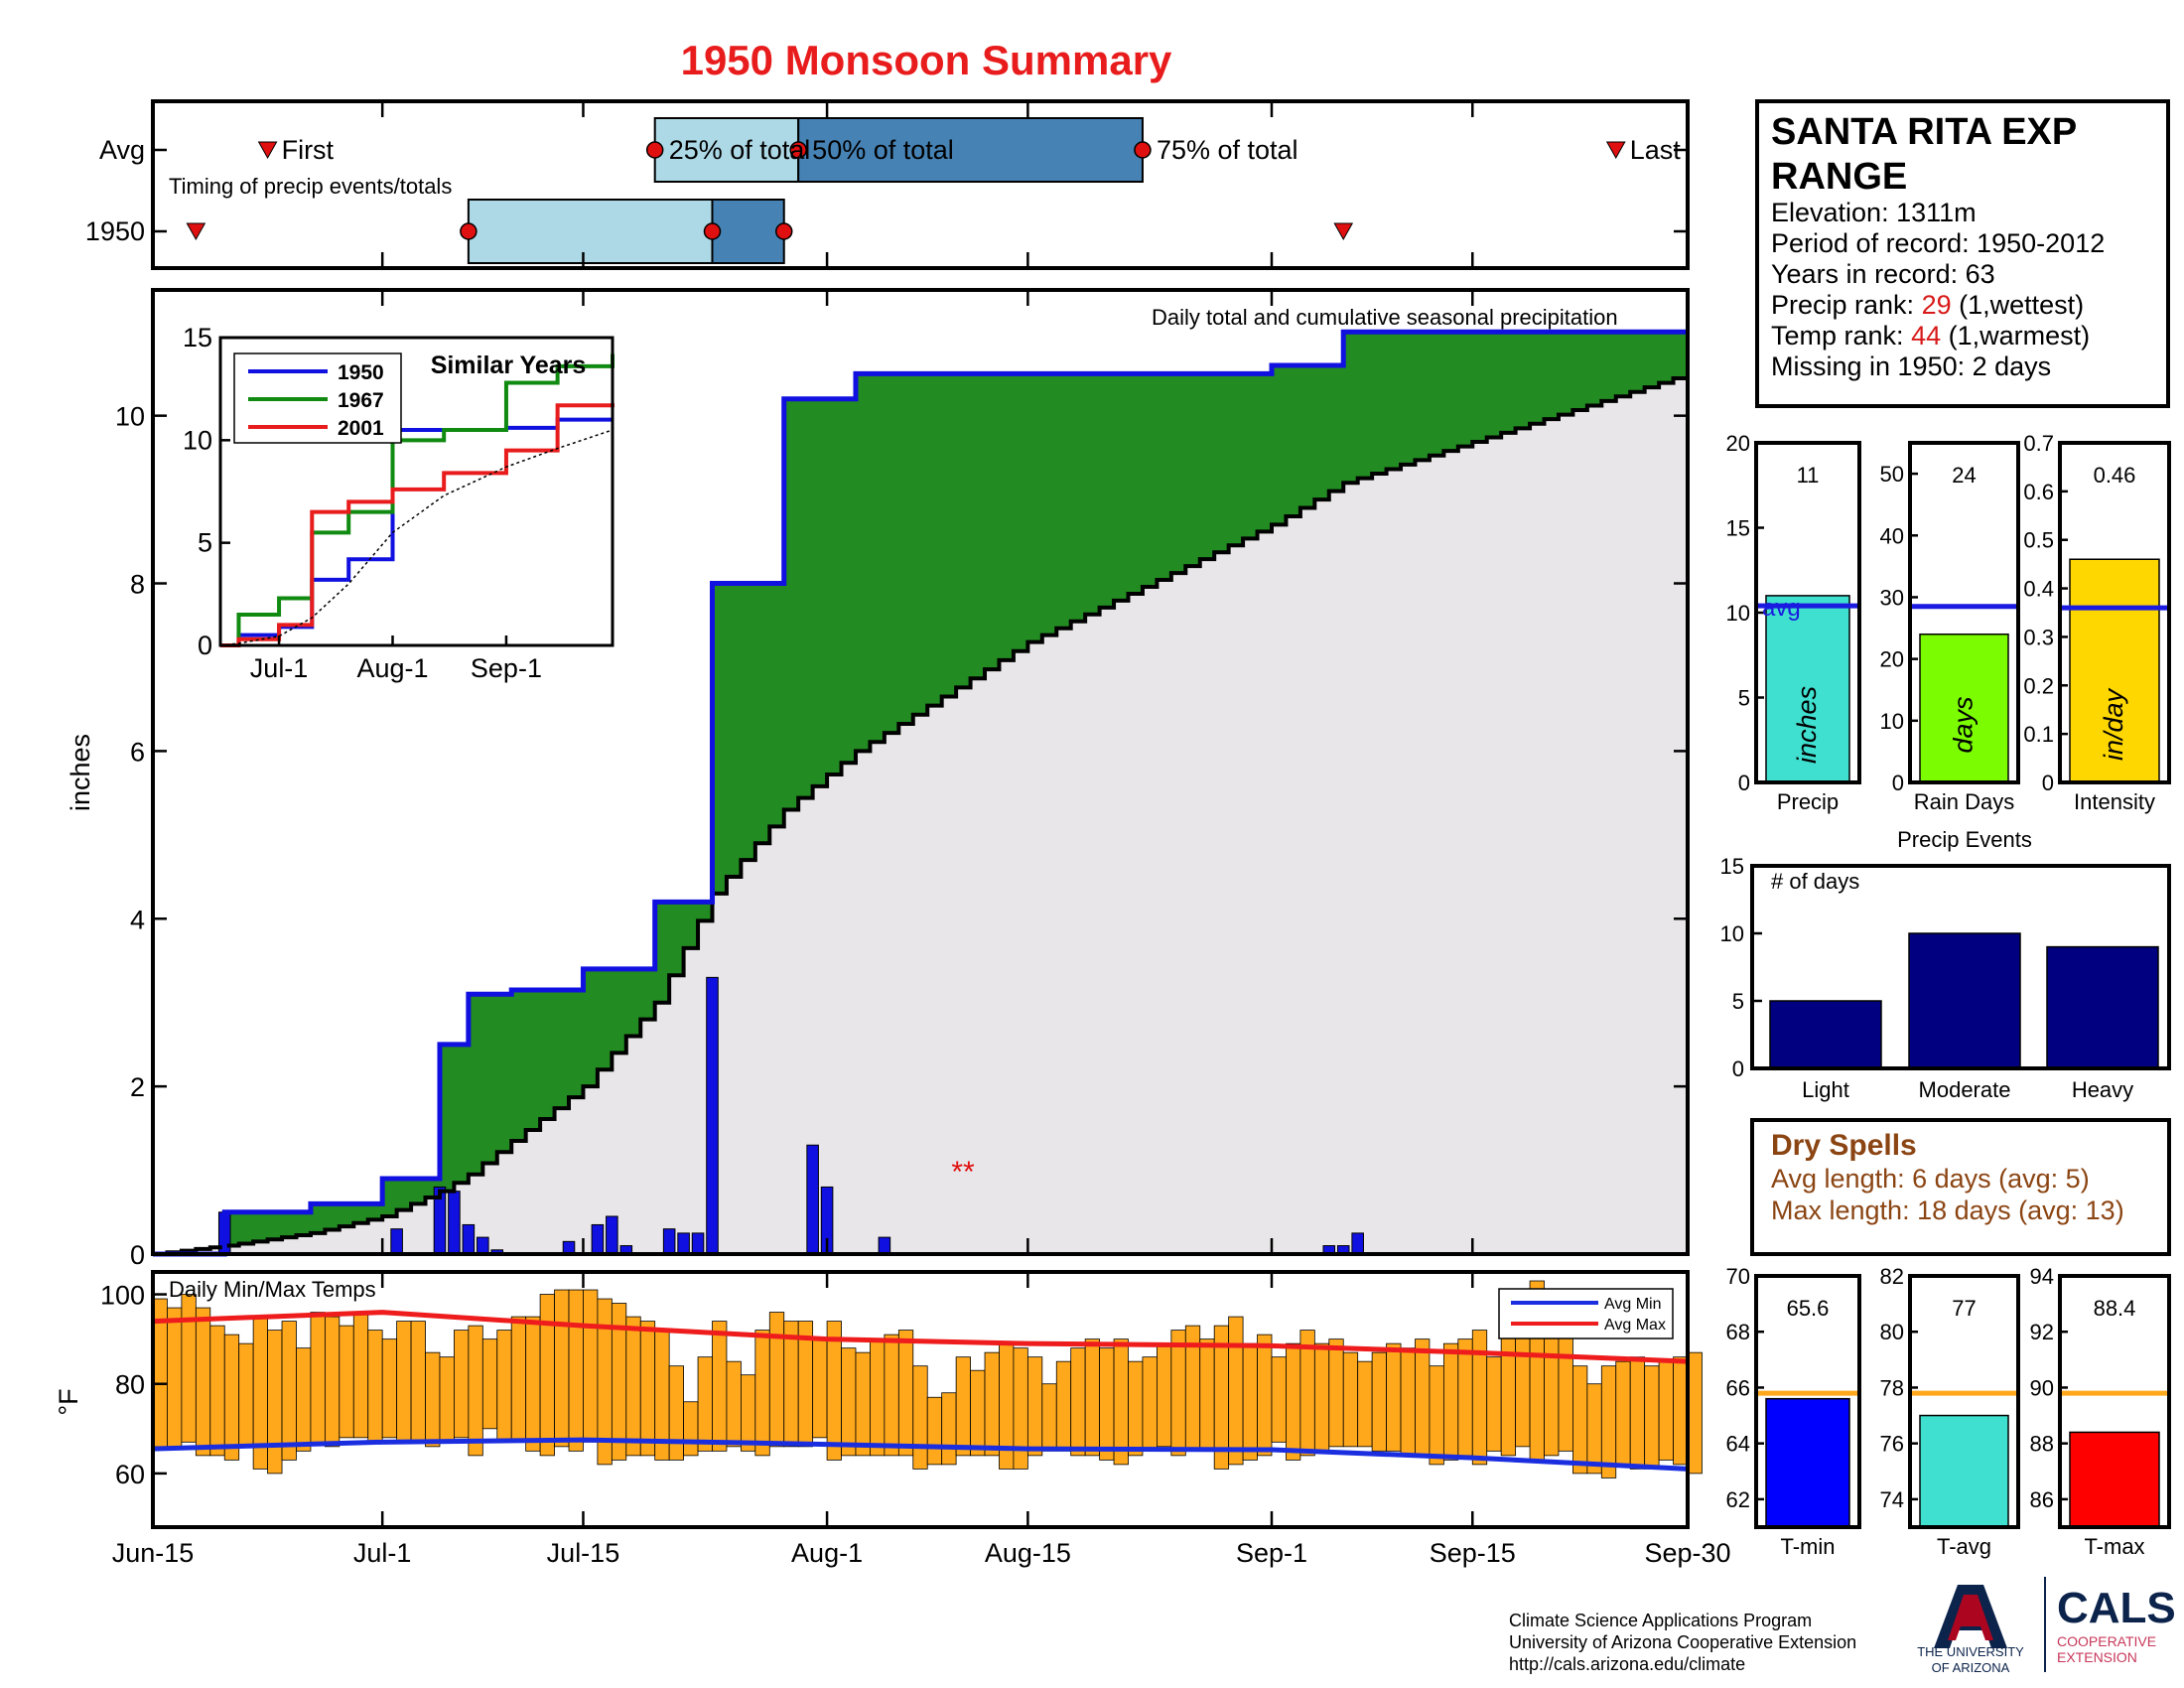 The image size is (2184, 1688). What do you see at coordinates (1738, 1068) in the screenshot?
I see `precip-events-ytick-label: 0` at bounding box center [1738, 1068].